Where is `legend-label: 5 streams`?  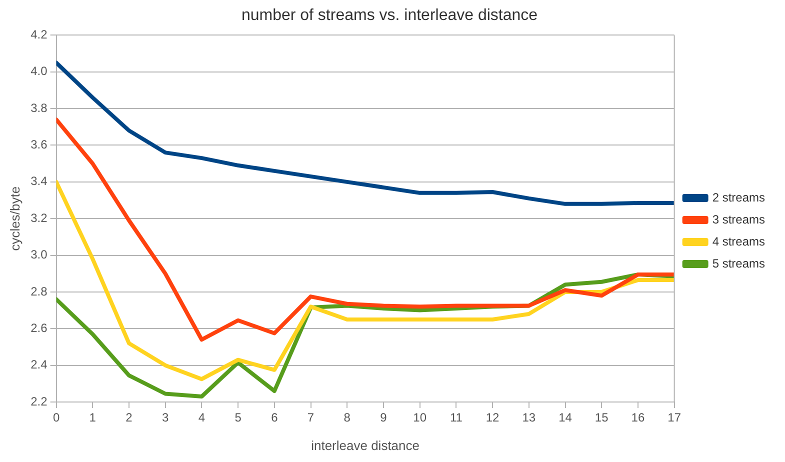
legend-label: 5 streams is located at coordinates (739, 263).